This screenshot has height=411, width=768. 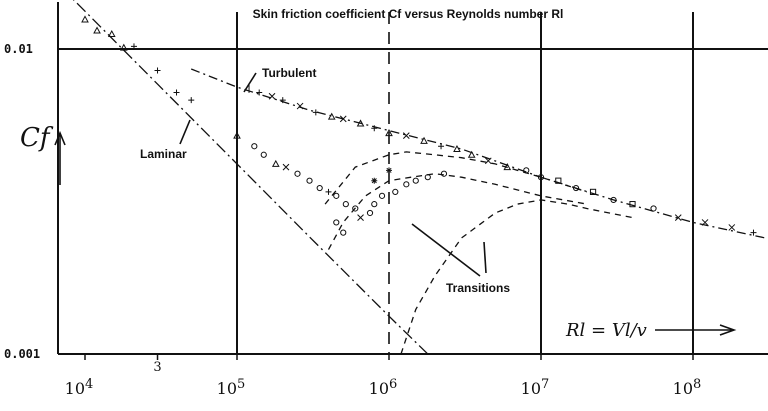 What do you see at coordinates (728, 330) in the screenshot?
I see `x-axis-arrow-head` at bounding box center [728, 330].